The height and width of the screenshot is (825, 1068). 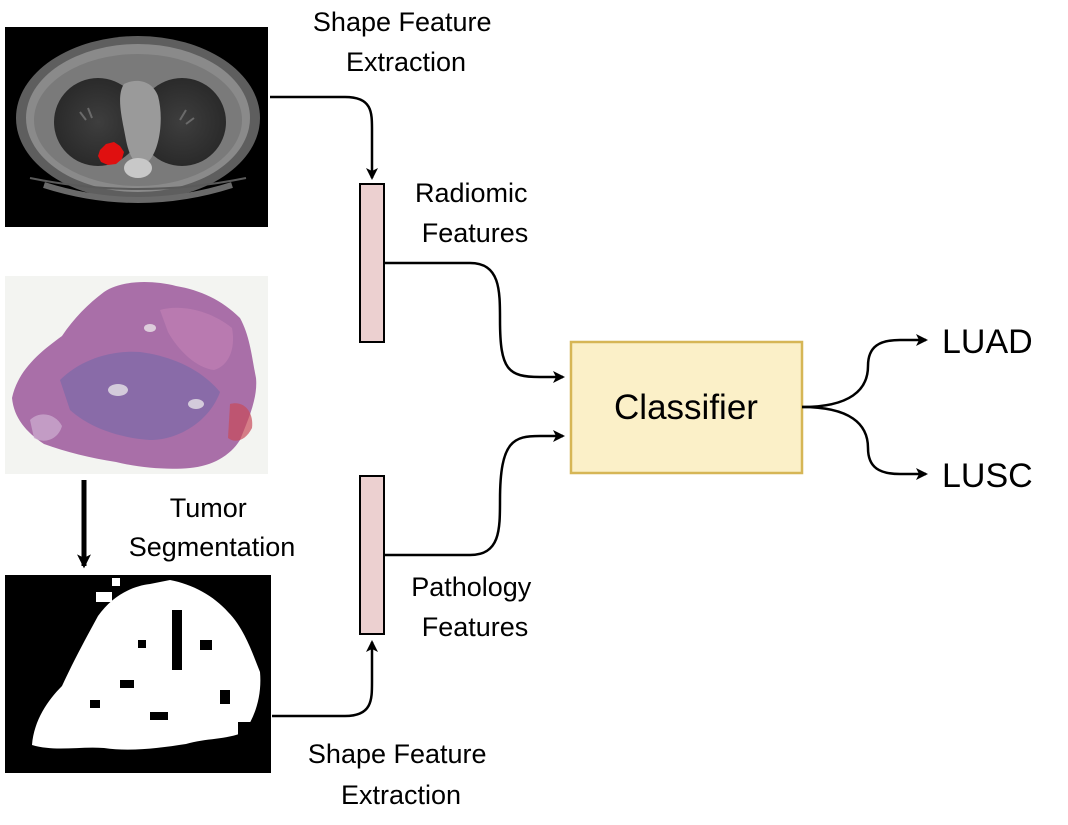 I want to click on ct-to-radiomic-arrow, so click(x=324, y=137).